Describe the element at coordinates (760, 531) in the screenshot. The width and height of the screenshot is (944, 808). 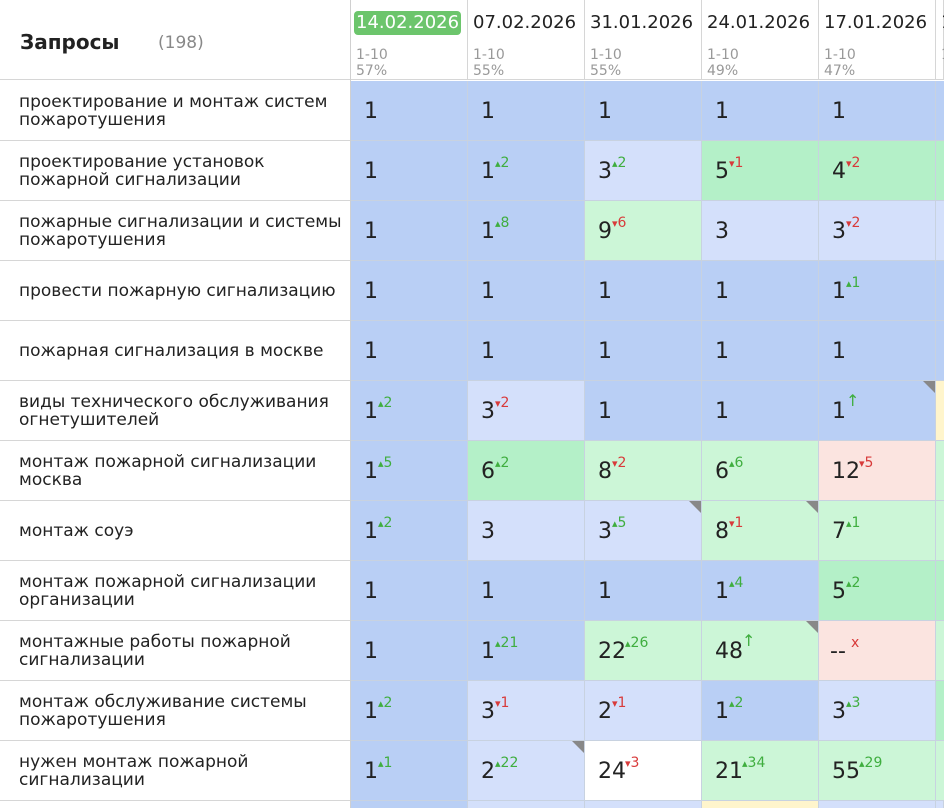
I see `position-cell: 8 ▾1` at that location.